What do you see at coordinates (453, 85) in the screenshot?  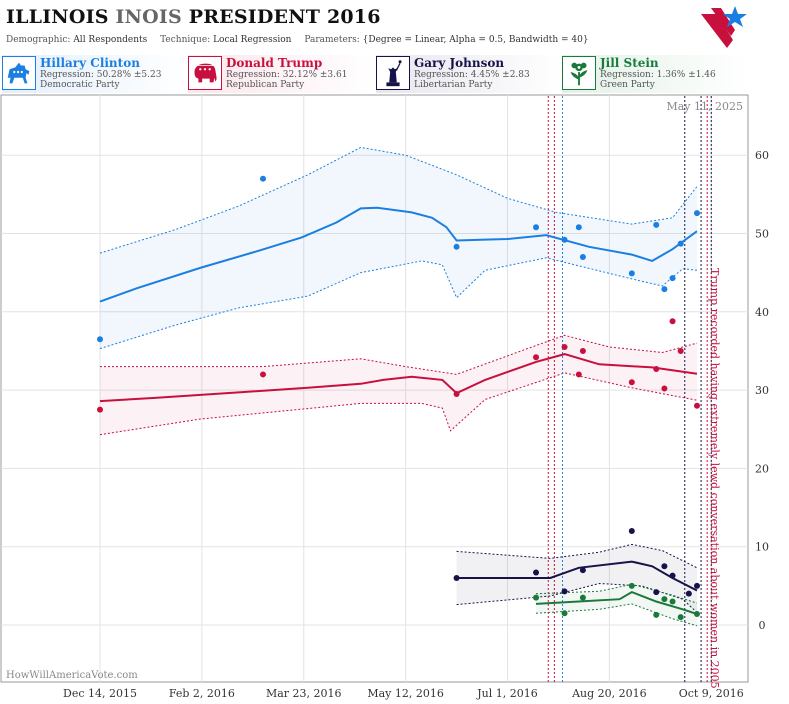 I see `candidate-party: Libertarian Party` at bounding box center [453, 85].